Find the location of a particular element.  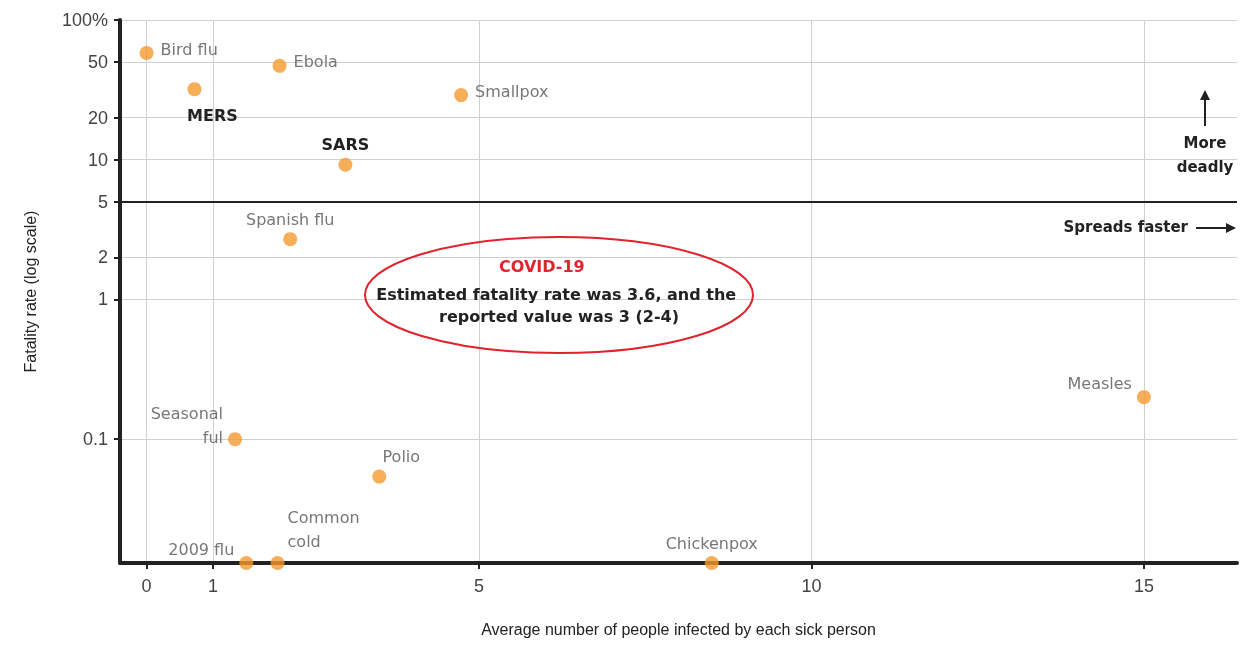

y-tick-label: 20 is located at coordinates (97, 117).